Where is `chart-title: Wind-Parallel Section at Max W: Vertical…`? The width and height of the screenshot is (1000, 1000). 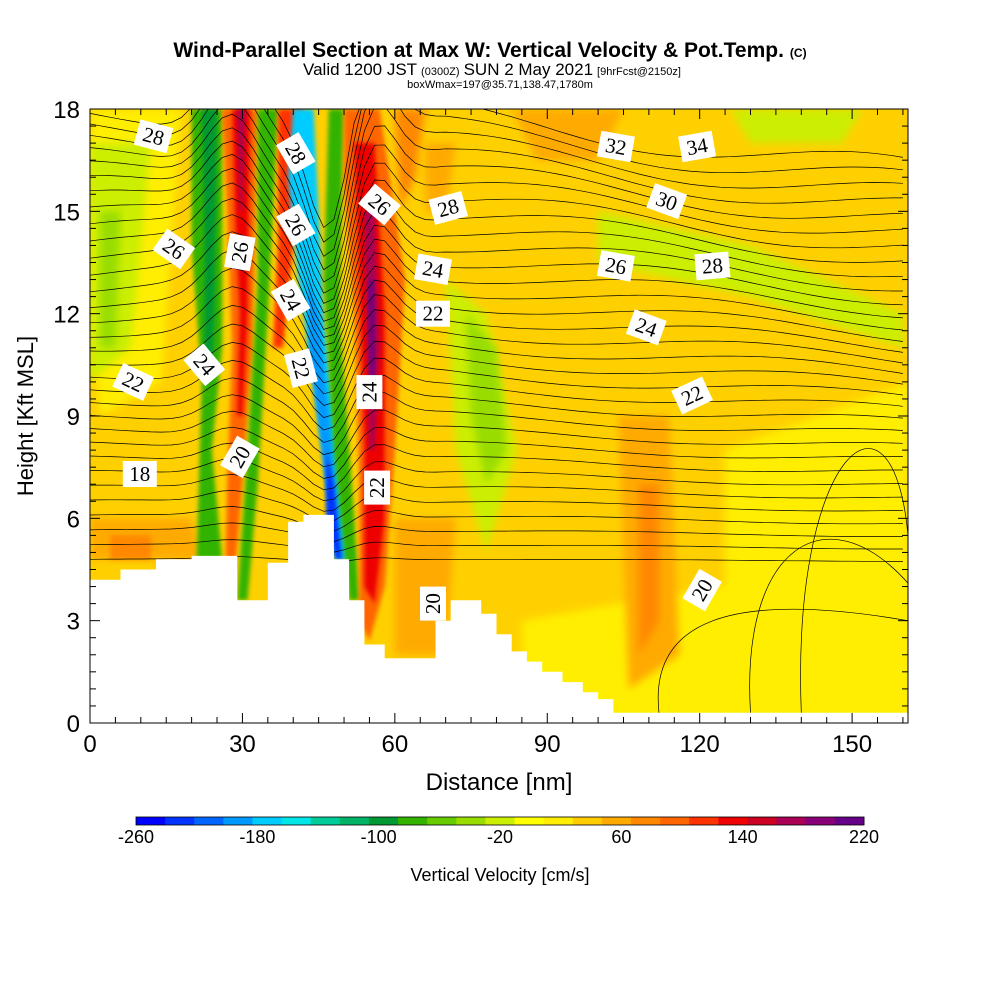 chart-title: Wind-Parallel Section at Max W: Vertical… is located at coordinates (489, 50).